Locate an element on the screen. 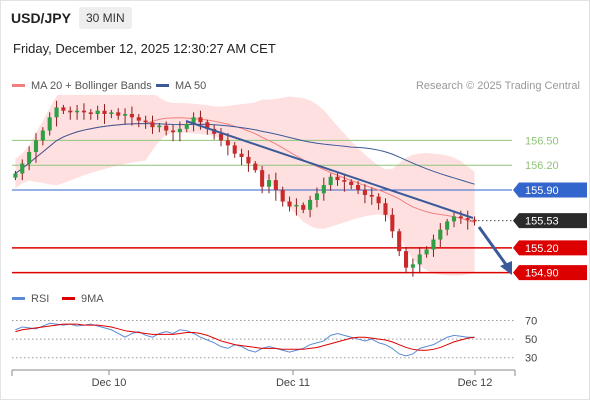 Image resolution: width=590 pixels, height=400 pixels. rsi-line is located at coordinates (245, 339).